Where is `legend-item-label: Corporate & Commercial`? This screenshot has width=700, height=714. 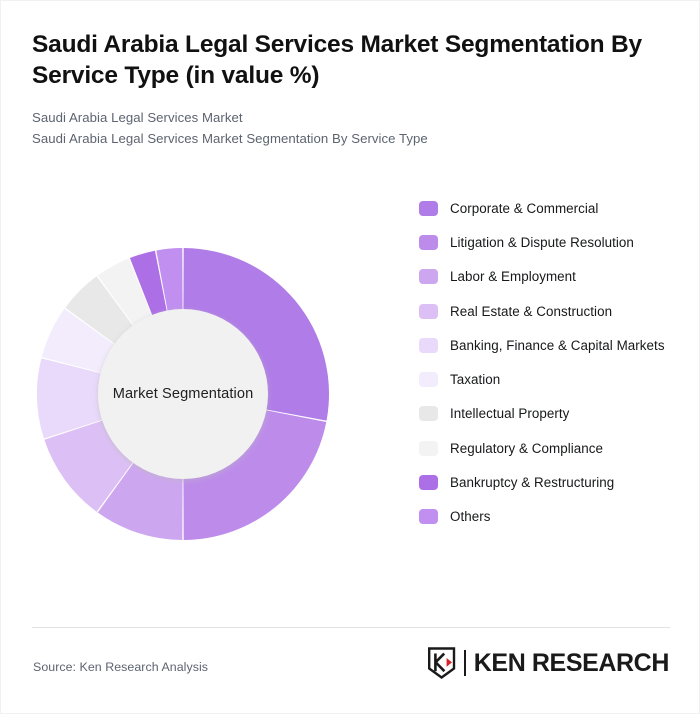 legend-item-label: Corporate & Commercial is located at coordinates (524, 208).